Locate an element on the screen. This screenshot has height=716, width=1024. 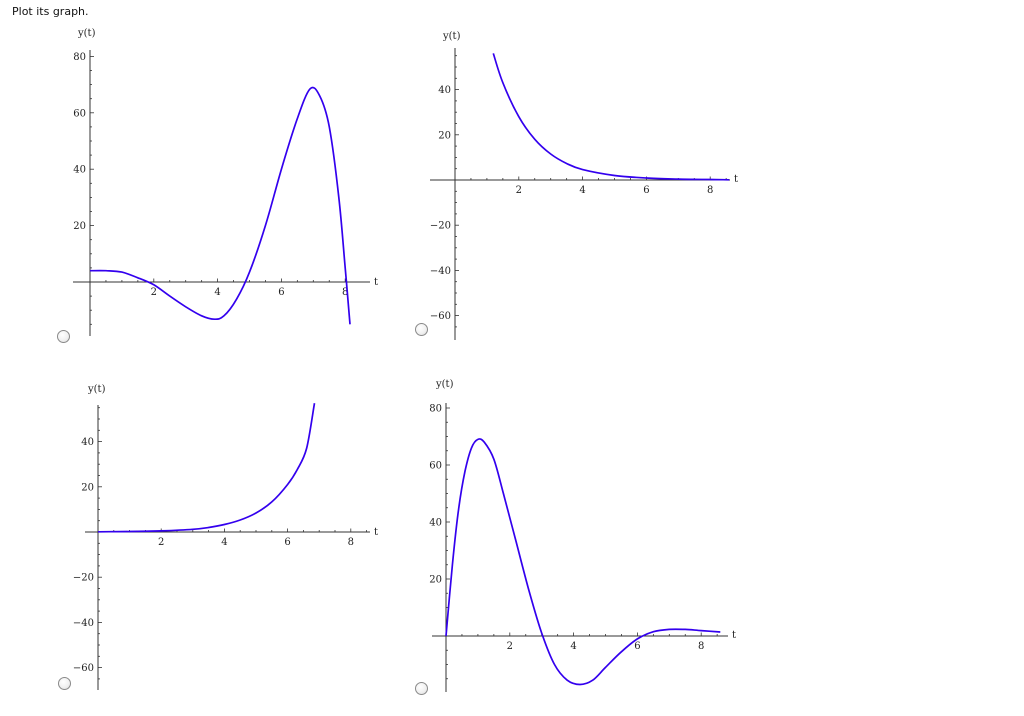
radio-option-a is located at coordinates (63, 336).